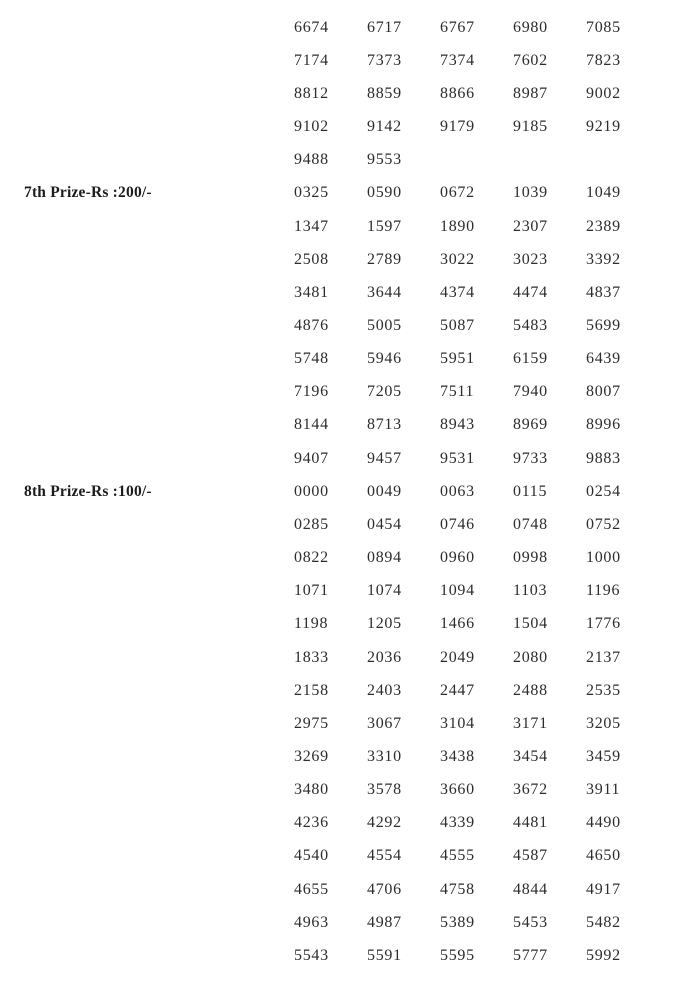 This screenshot has height=994, width=676. What do you see at coordinates (530, 491) in the screenshot?
I see `ticket-number: 0115` at bounding box center [530, 491].